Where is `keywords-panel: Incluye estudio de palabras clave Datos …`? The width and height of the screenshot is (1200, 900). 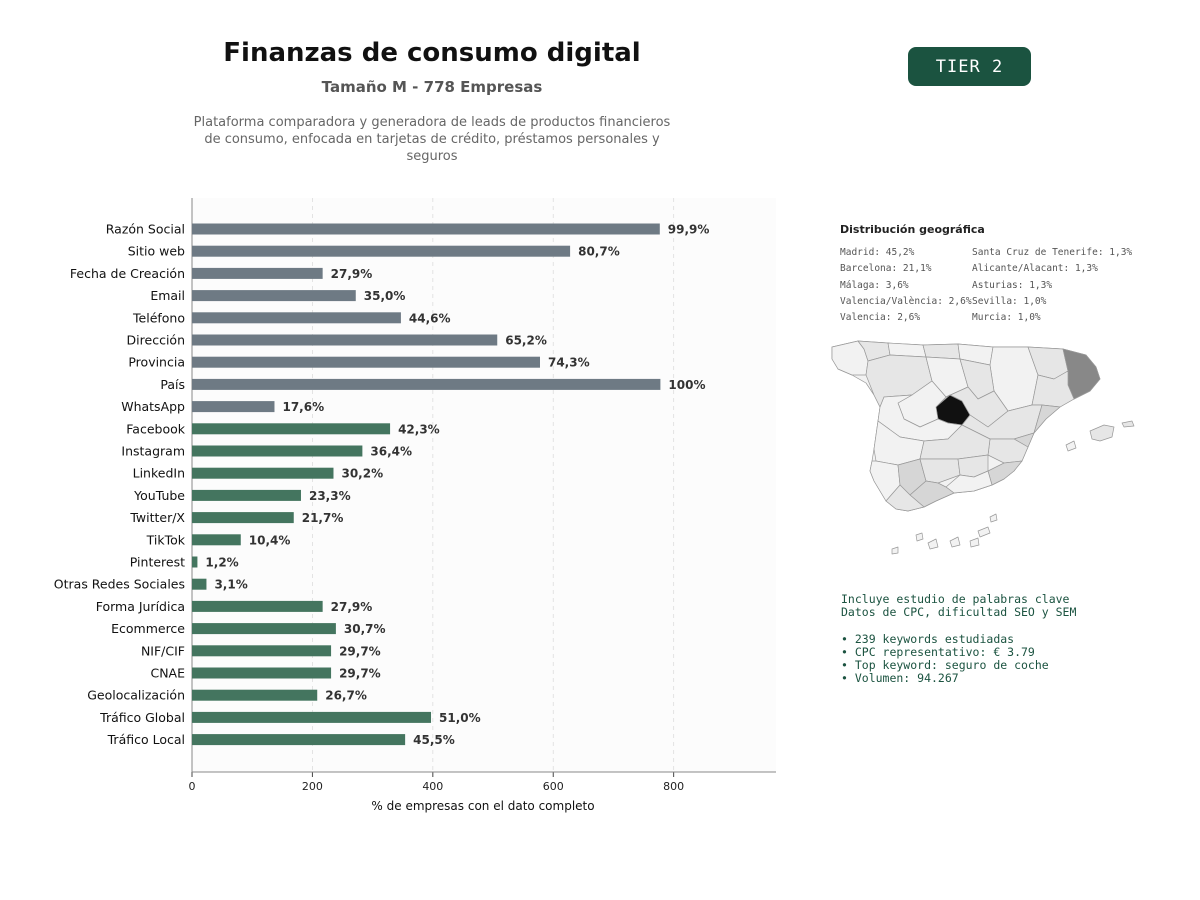 keywords-panel: Incluye estudio de palabras clave Datos … is located at coordinates (959, 639).